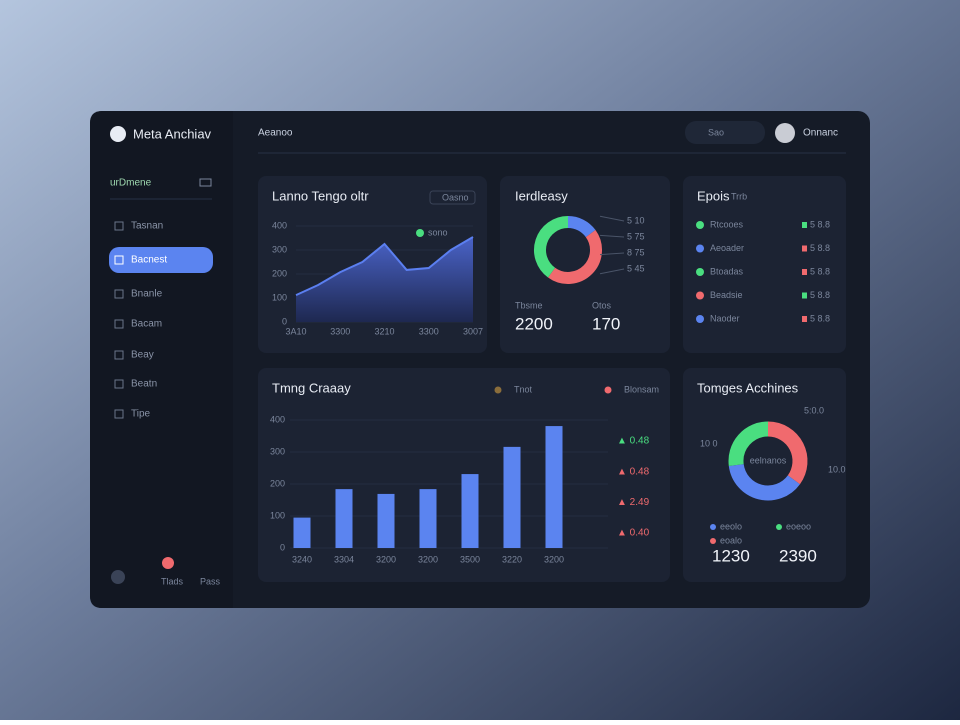 The height and width of the screenshot is (725, 960). I want to click on legend-label: eoeoo, so click(798, 526).